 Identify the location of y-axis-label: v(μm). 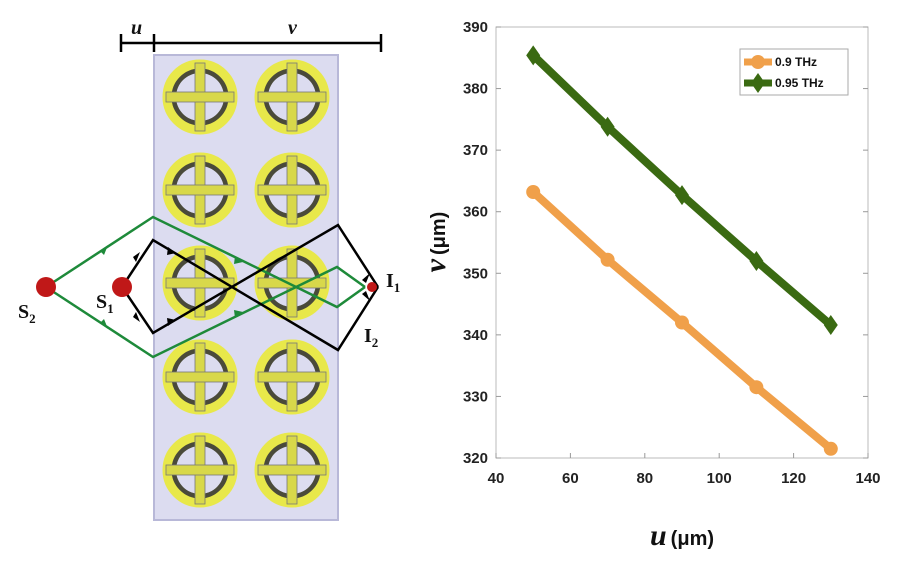
(435, 242).